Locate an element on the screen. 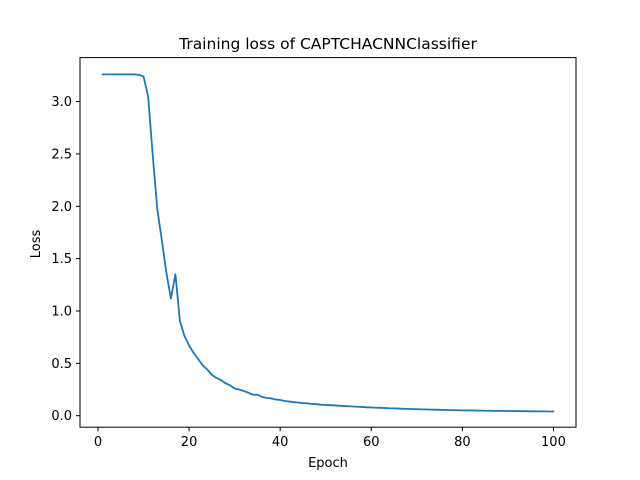 The height and width of the screenshot is (480, 640). x-axis-label: Epoch is located at coordinates (328, 463).